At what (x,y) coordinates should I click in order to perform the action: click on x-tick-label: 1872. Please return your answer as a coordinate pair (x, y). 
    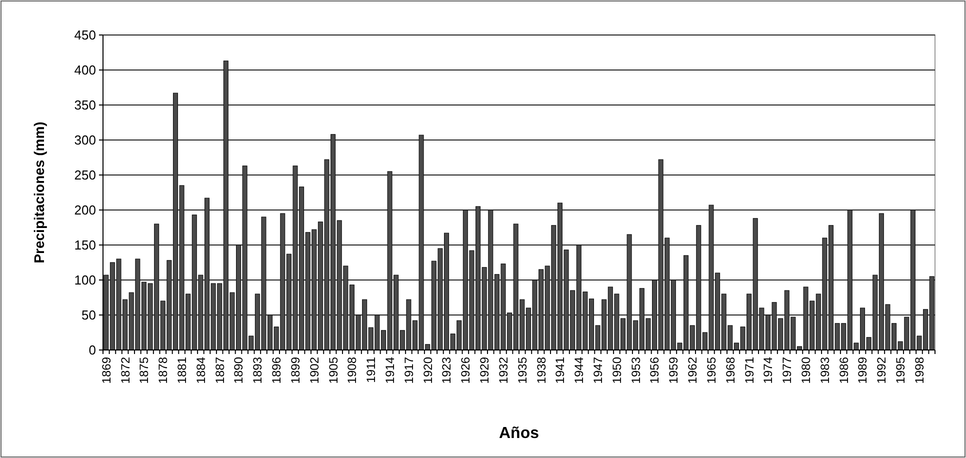
    Looking at the image, I should click on (125, 370).